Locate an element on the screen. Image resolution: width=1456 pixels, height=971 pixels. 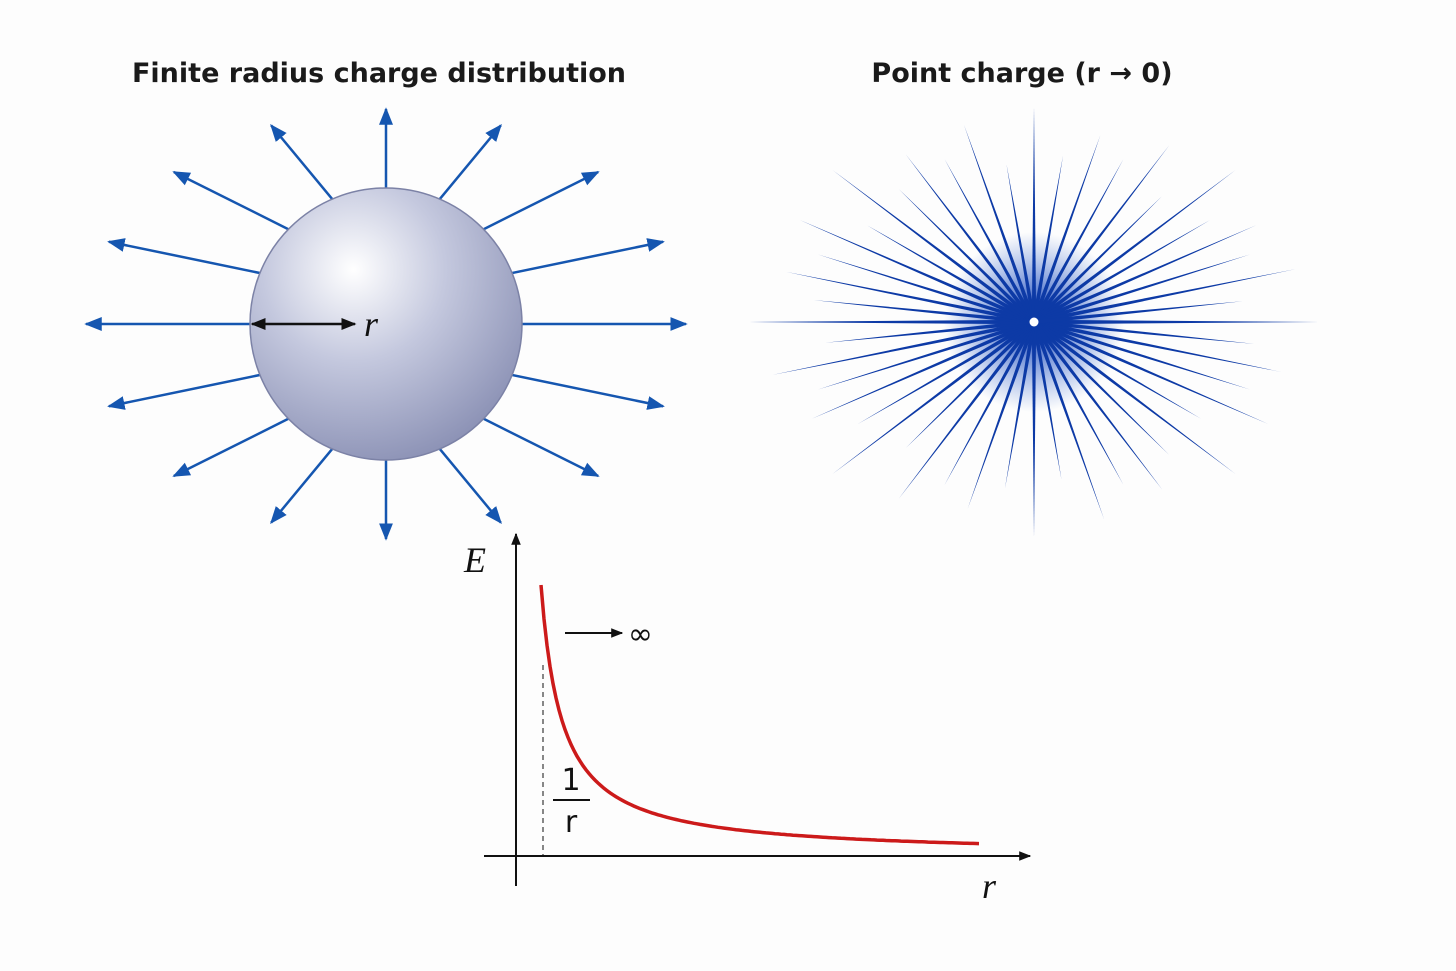
limit-label: ∞ is located at coordinates (640, 634).